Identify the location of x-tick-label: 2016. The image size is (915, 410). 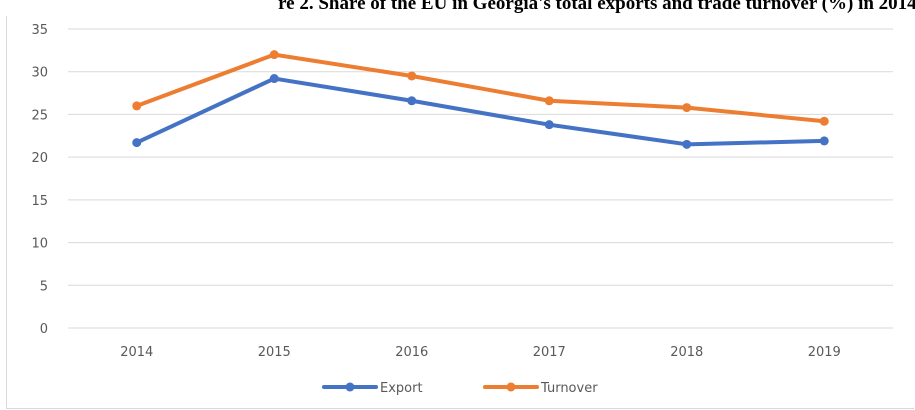
(411, 352).